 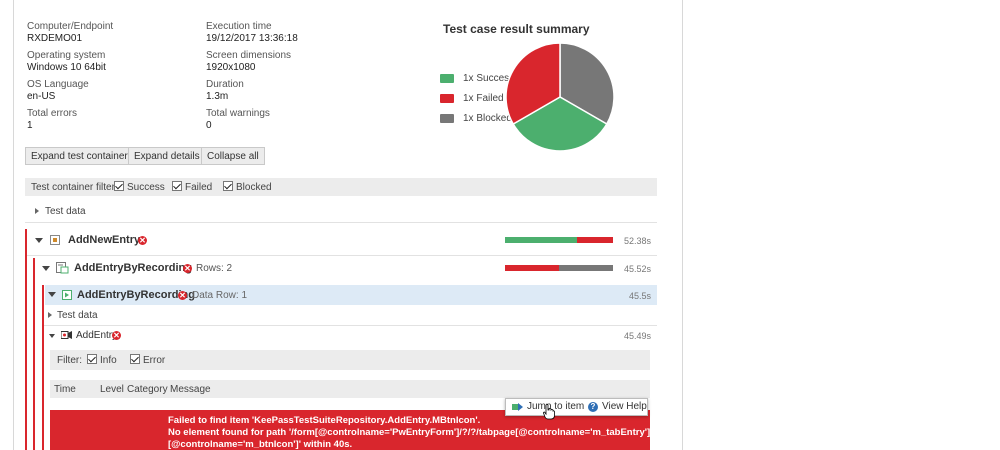 What do you see at coordinates (65, 389) in the screenshot?
I see `time-column-header: Time` at bounding box center [65, 389].